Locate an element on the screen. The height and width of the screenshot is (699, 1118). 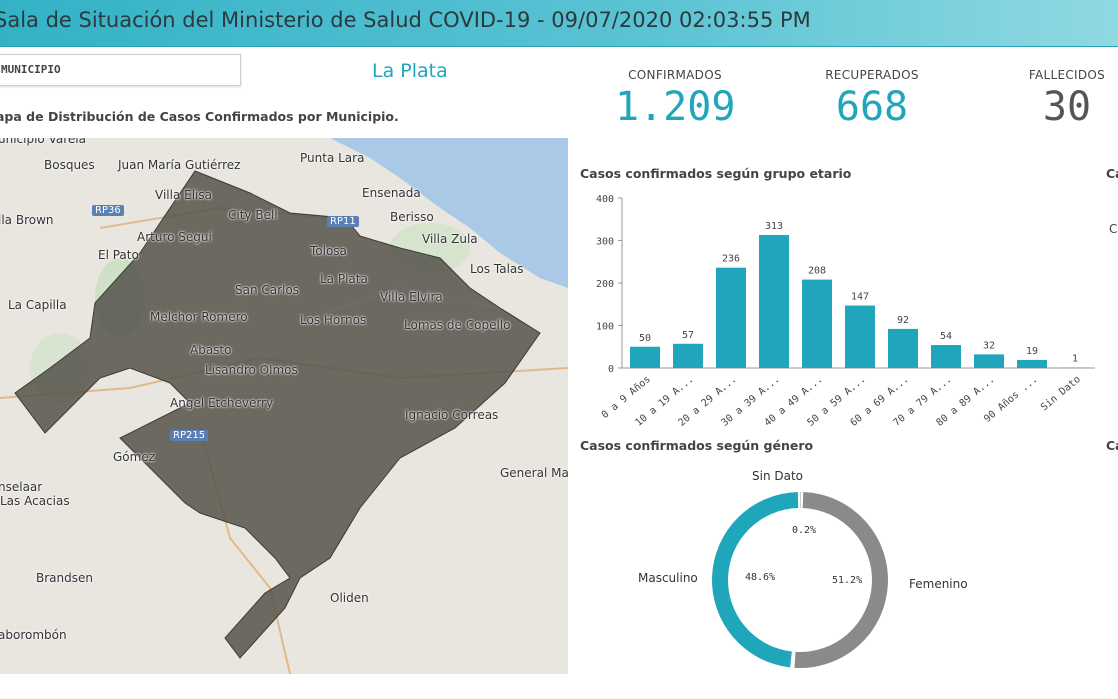
map-place-label: Villa Zula is located at coordinates (450, 239).